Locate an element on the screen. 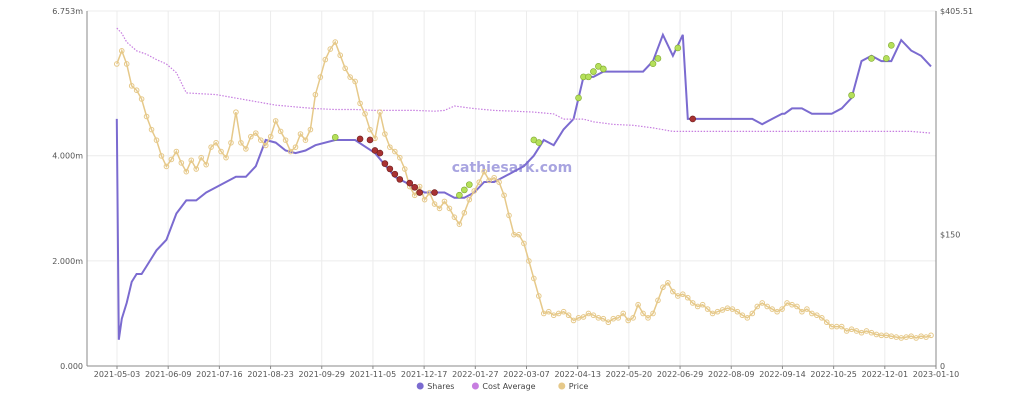  legend: Shares Cost Average Price is located at coordinates (502, 386).